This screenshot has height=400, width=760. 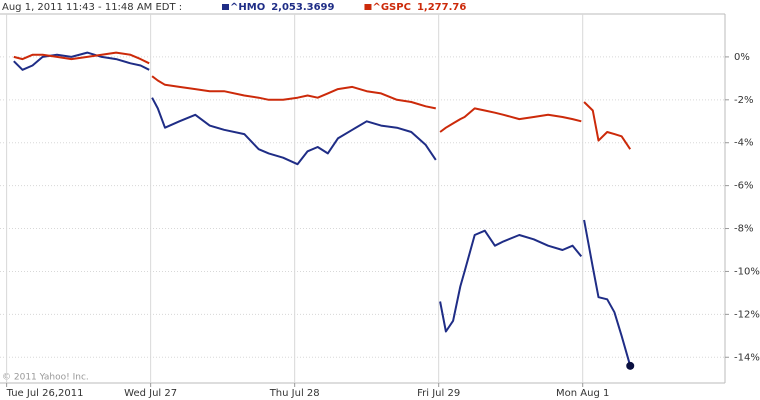 I want to click on y-tick-label: -2%, so click(x=743, y=100).